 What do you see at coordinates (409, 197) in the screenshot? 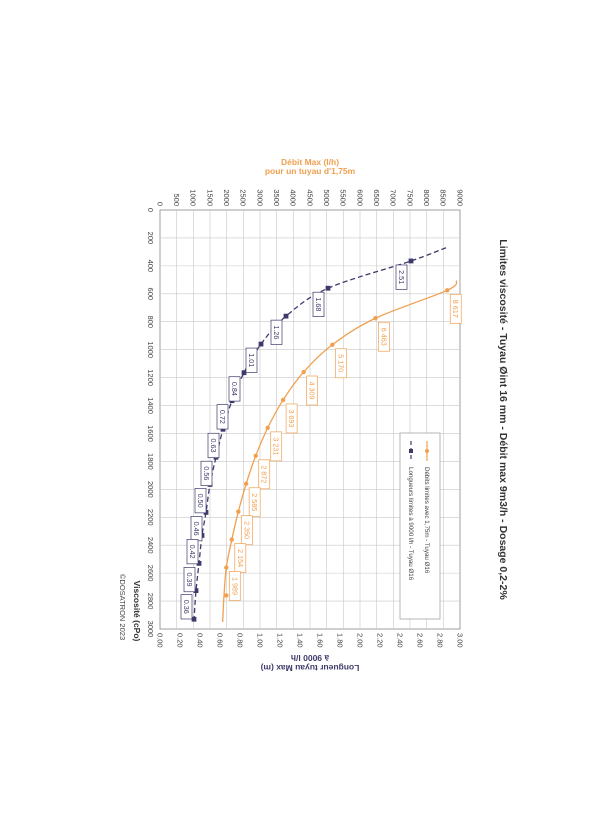
I see `left-tick-label: 7500` at bounding box center [409, 197].